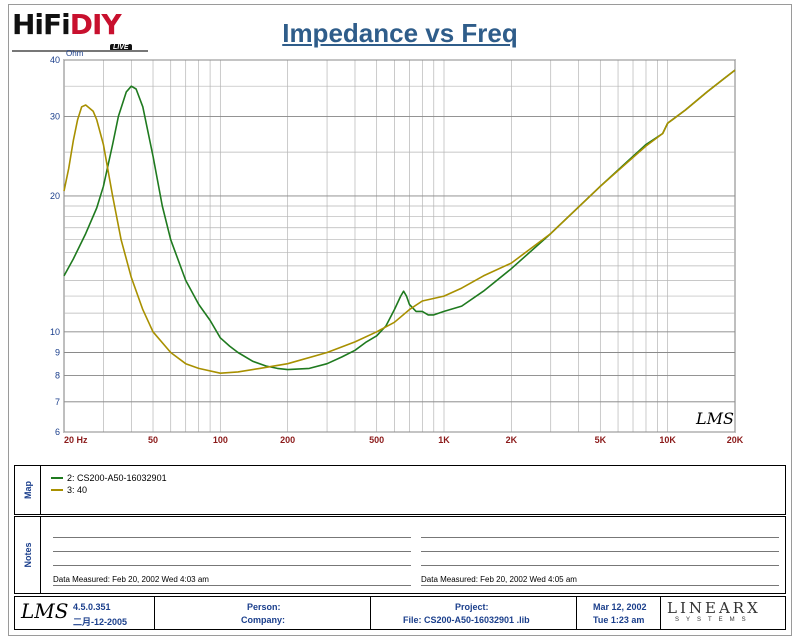  What do you see at coordinates (512, 440) in the screenshot?
I see `x-tick-label: 2K` at bounding box center [512, 440].